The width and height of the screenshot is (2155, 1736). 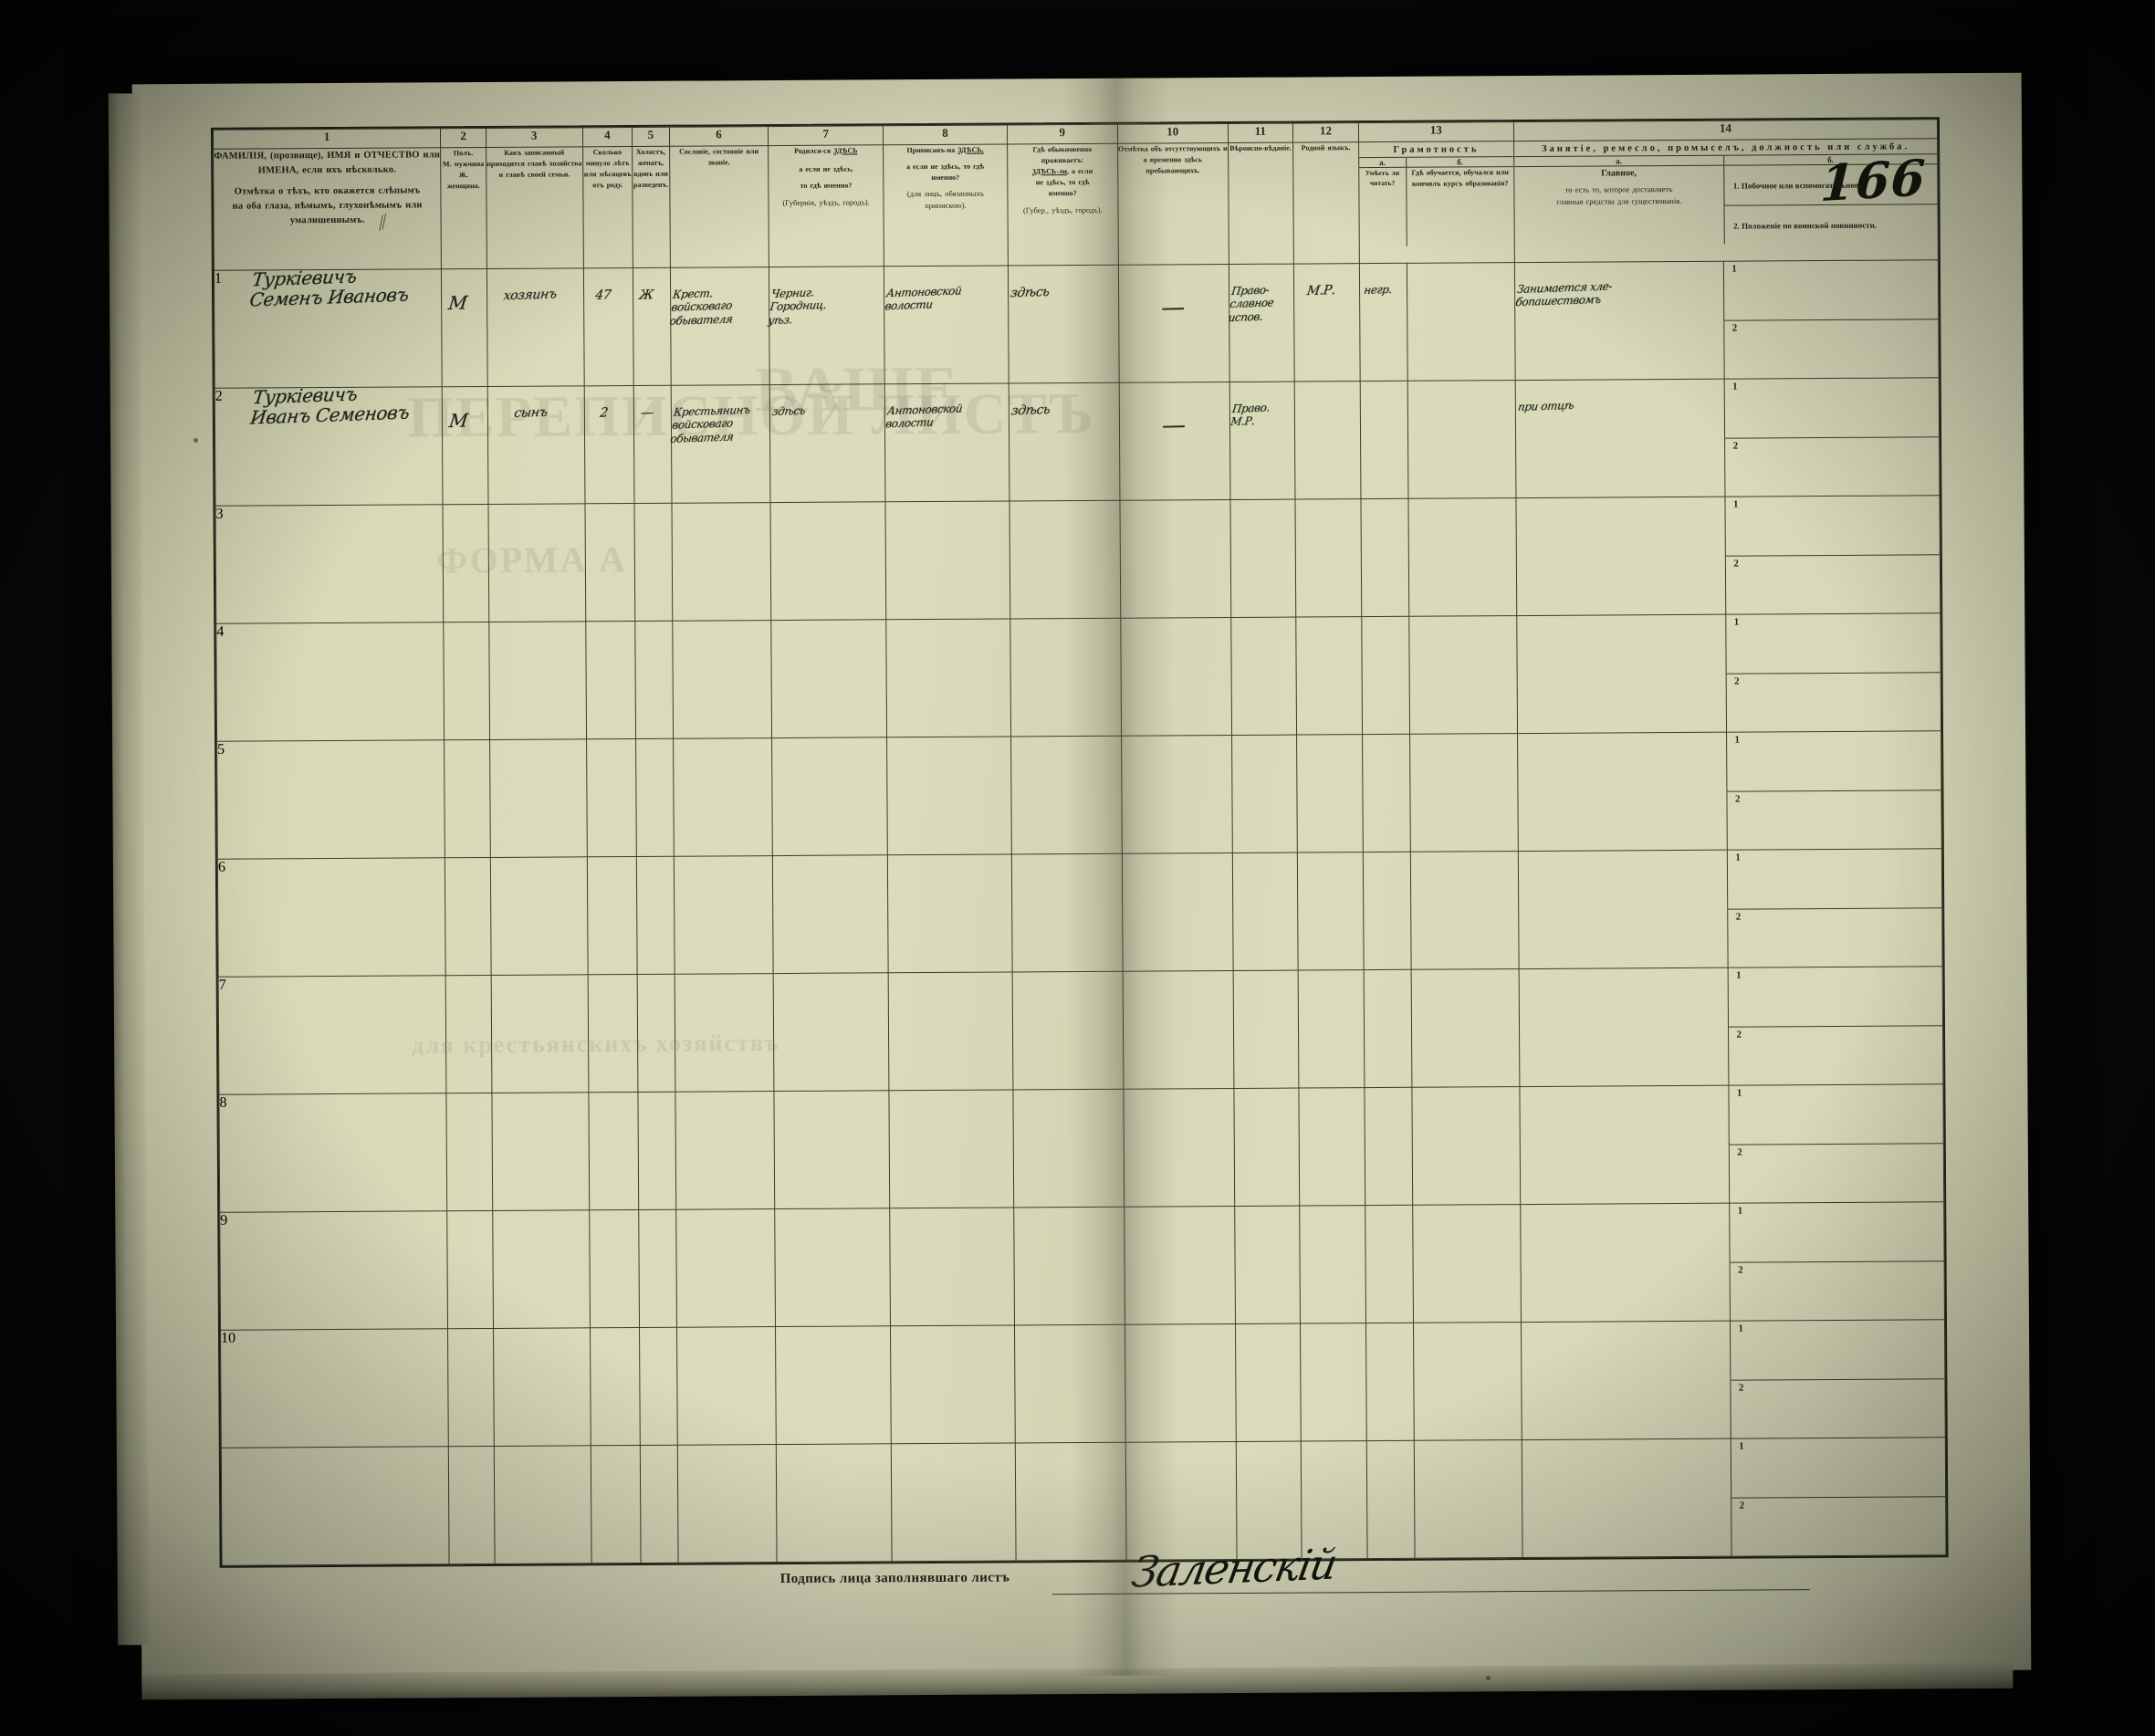 What do you see at coordinates (1174, 441) in the screenshot?
I see `cell-absent-note: —` at bounding box center [1174, 441].